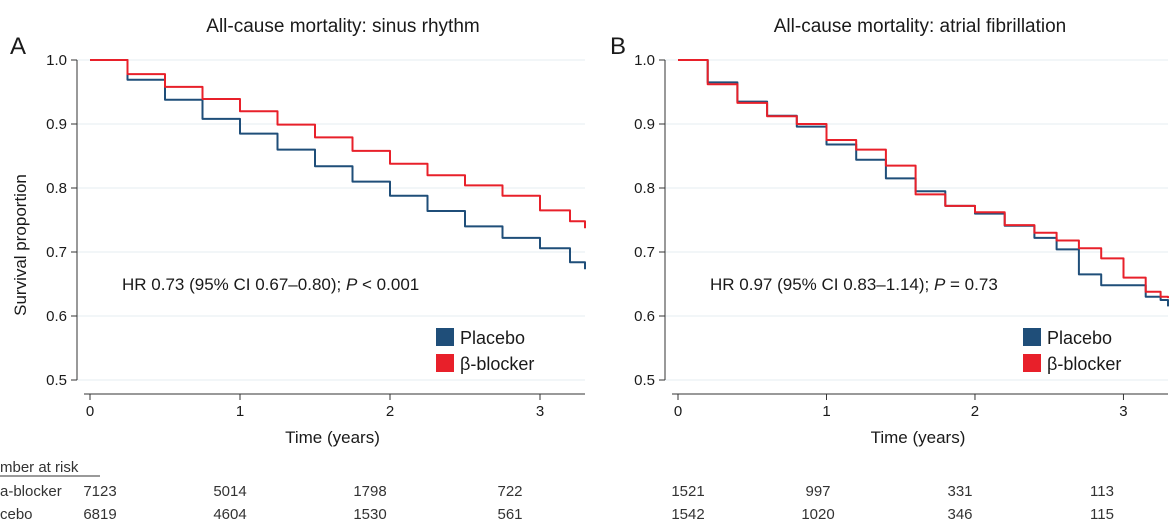 The image size is (1170, 521). I want to click on risk-count: 1530, so click(369, 513).